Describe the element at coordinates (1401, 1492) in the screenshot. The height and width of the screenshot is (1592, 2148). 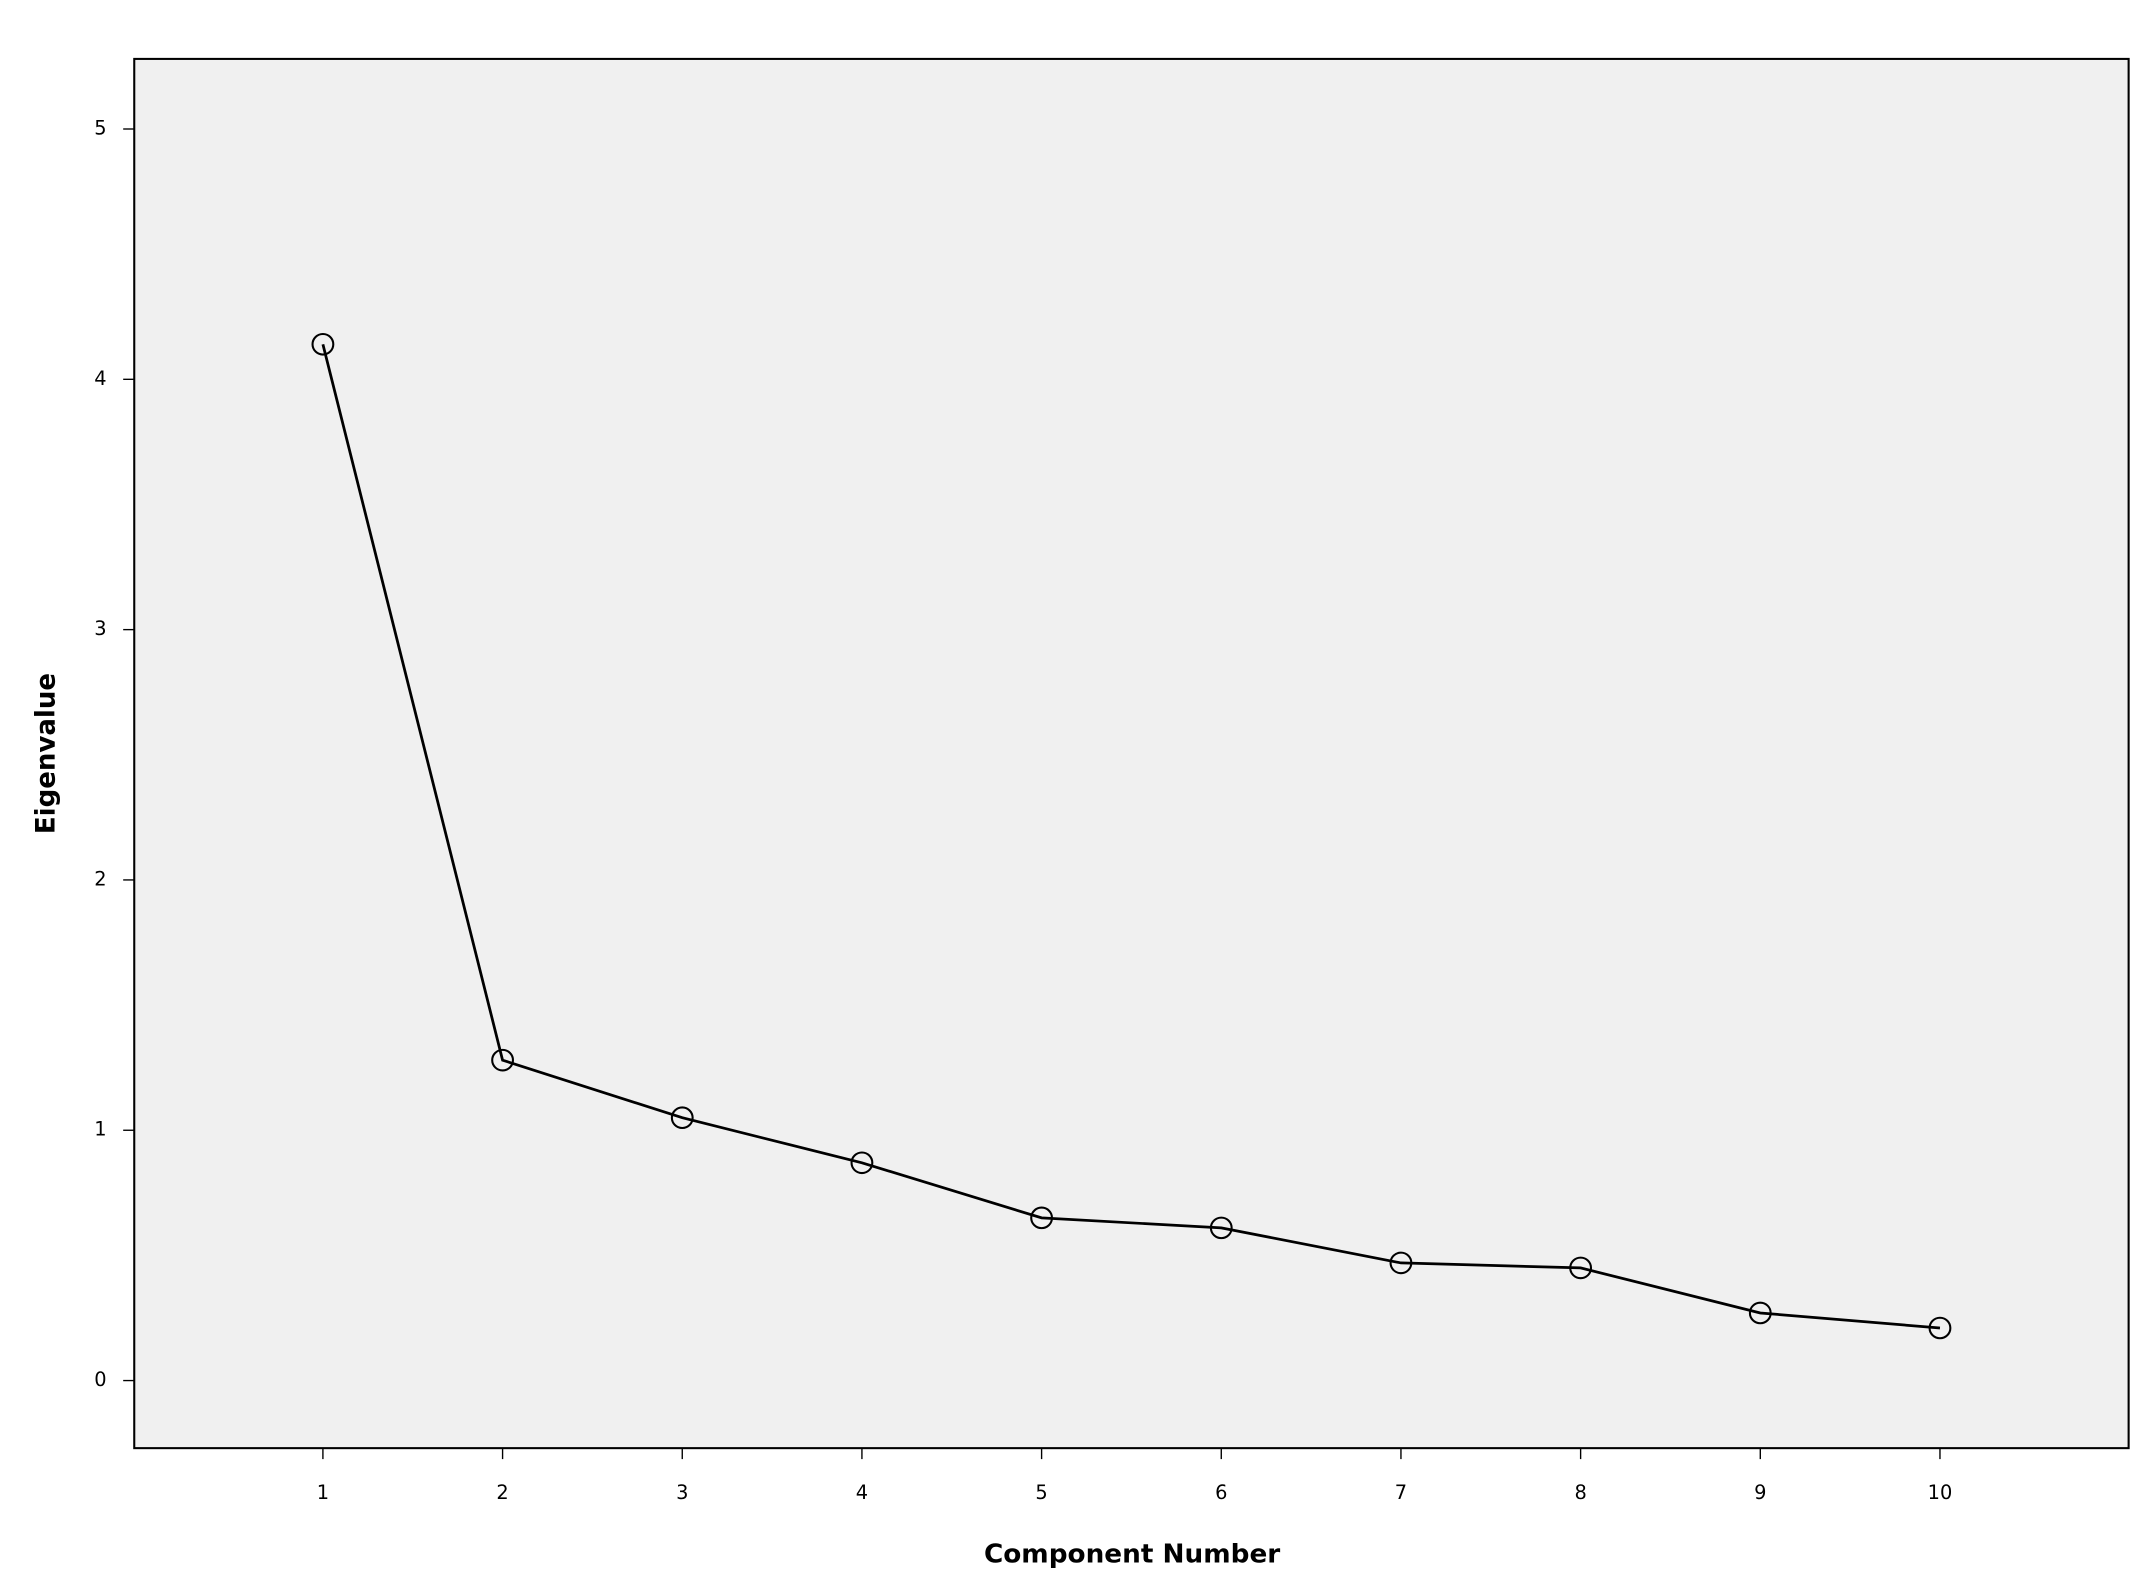
I see `x-tick-label: 7` at that location.